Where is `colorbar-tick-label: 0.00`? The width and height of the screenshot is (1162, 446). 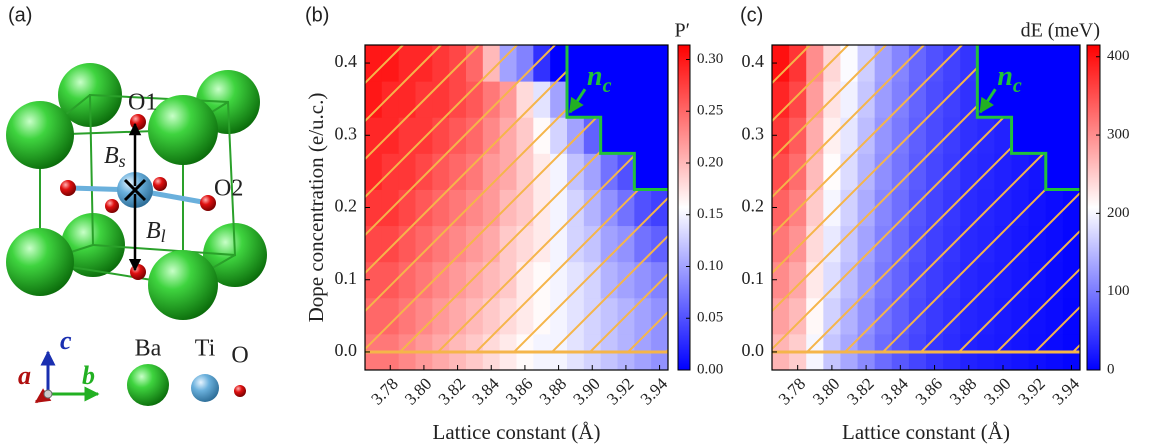 colorbar-tick-label: 0.00 is located at coordinates (710, 369).